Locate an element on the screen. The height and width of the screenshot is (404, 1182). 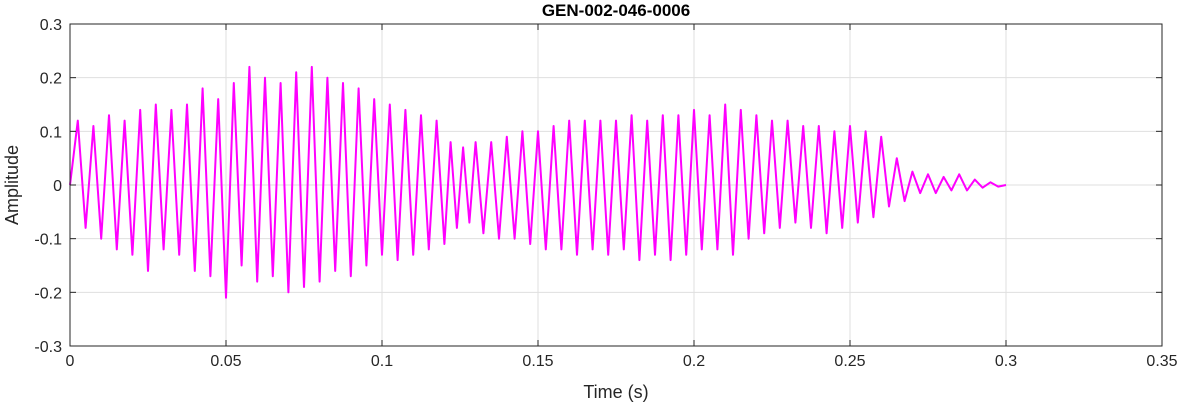
x-tick-label: 0.1 is located at coordinates (382, 361).